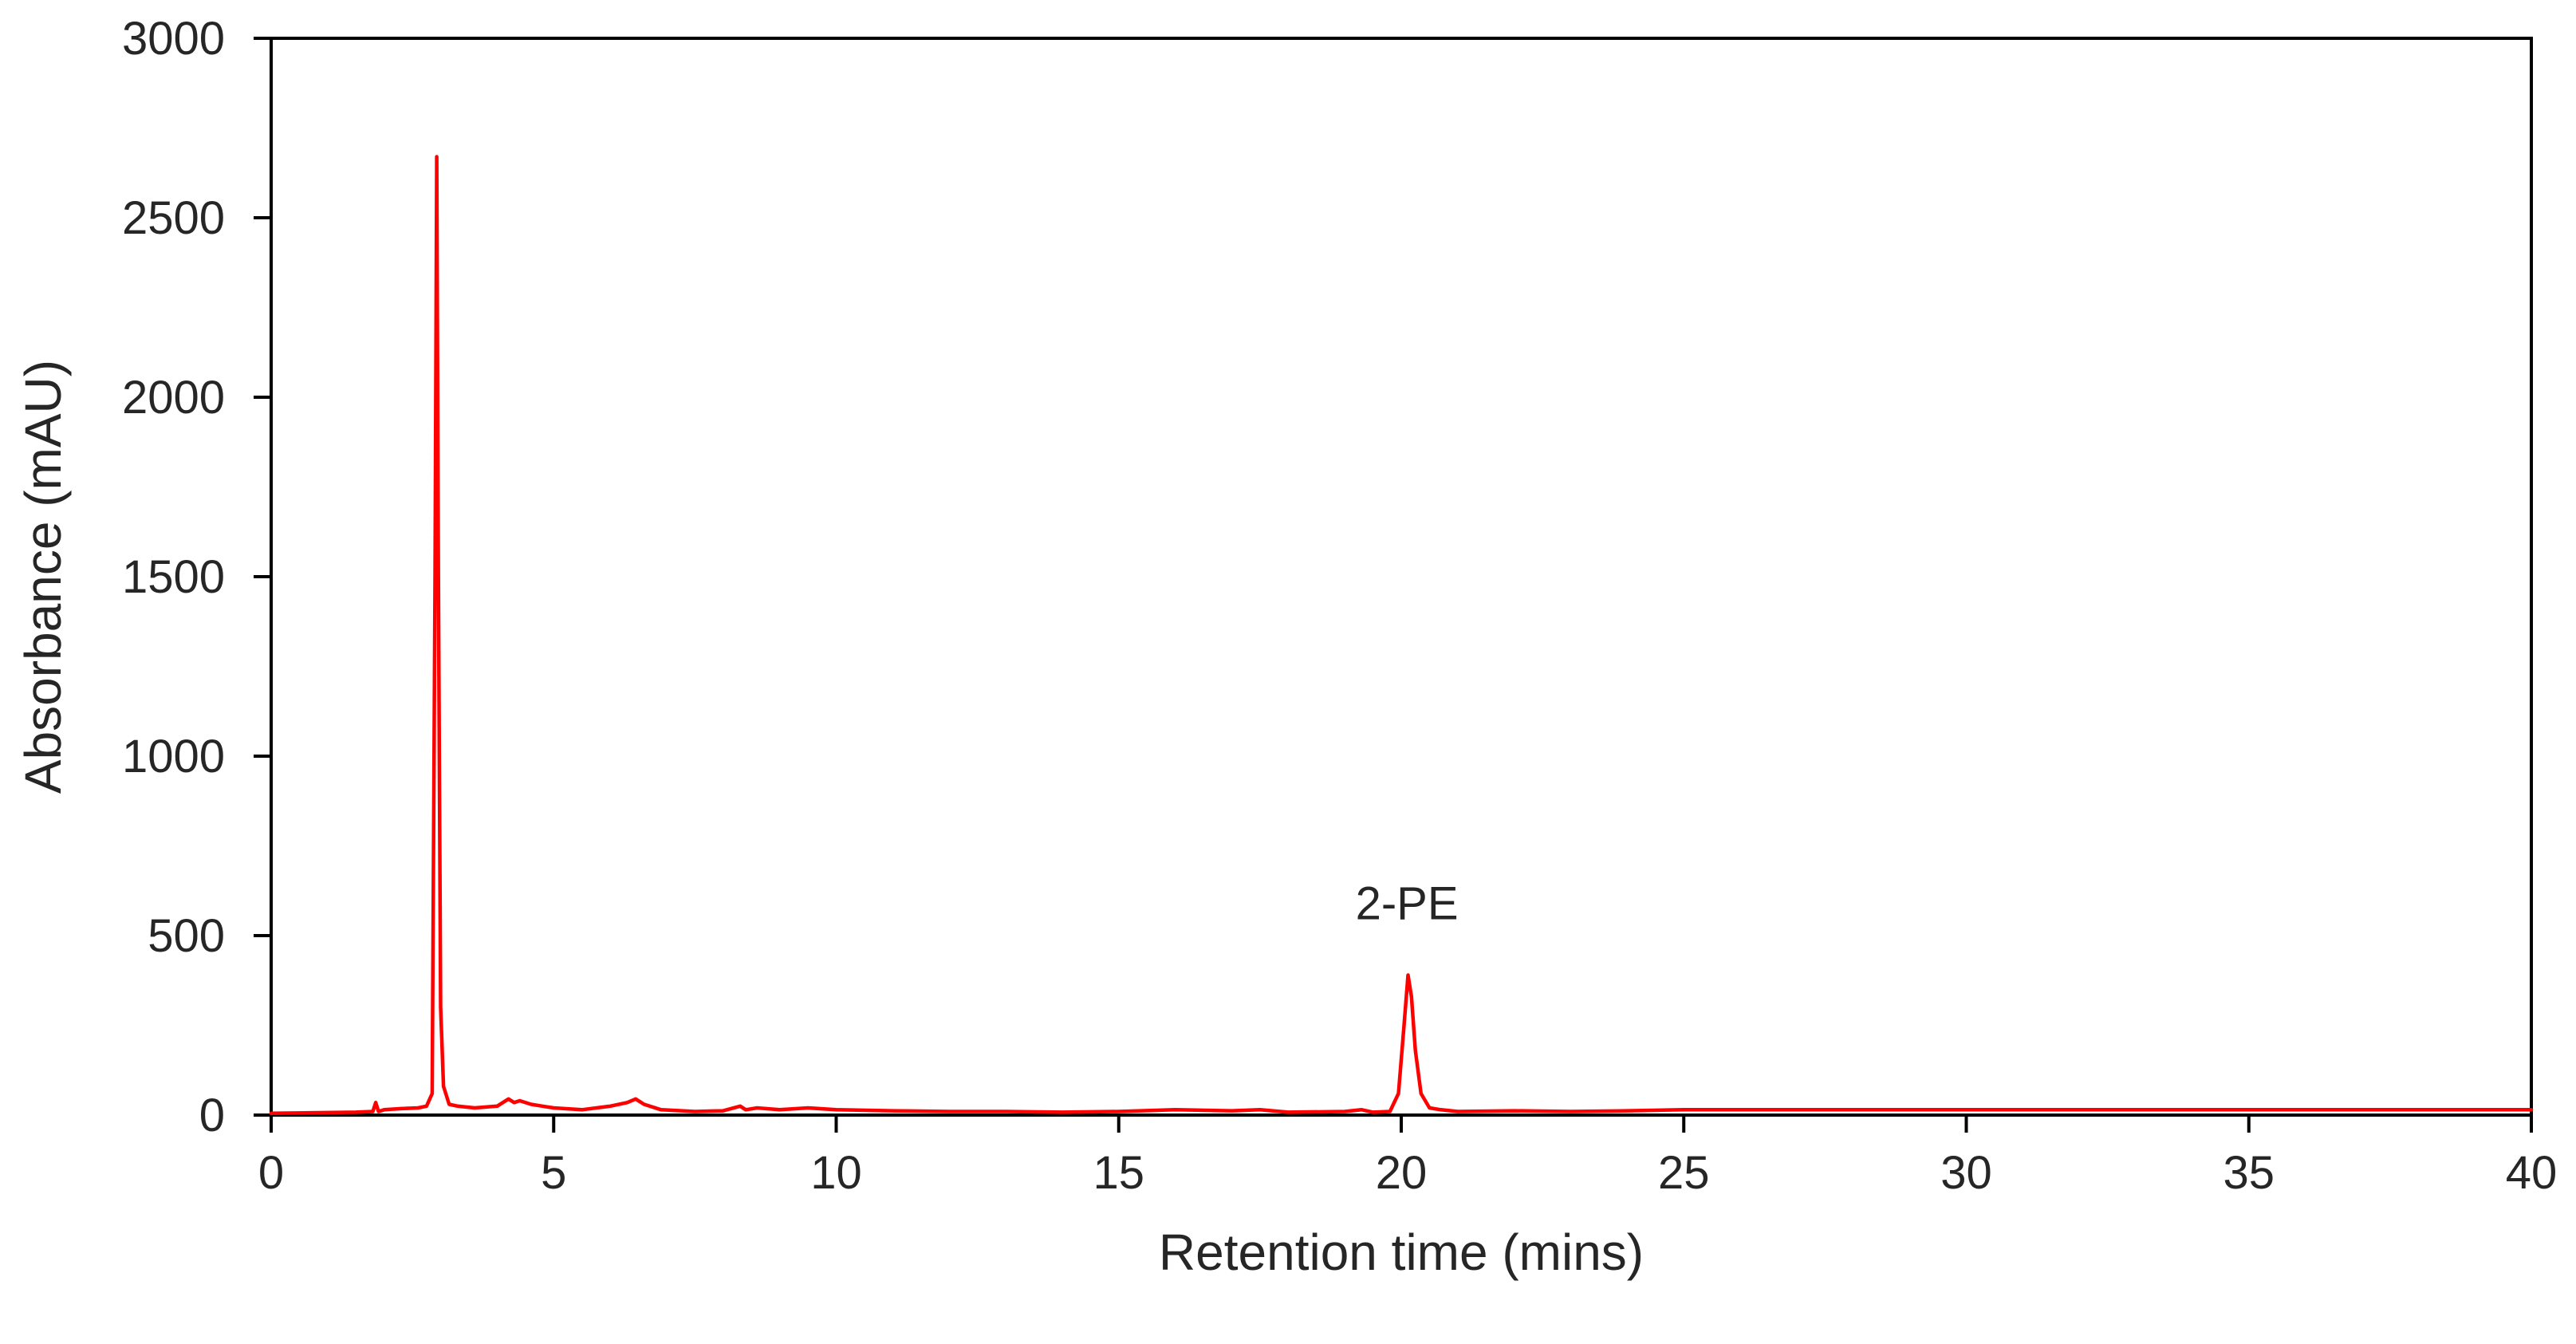 The height and width of the screenshot is (1344, 2576). What do you see at coordinates (173, 756) in the screenshot?
I see `y-tick-label-1000: 1000` at bounding box center [173, 756].